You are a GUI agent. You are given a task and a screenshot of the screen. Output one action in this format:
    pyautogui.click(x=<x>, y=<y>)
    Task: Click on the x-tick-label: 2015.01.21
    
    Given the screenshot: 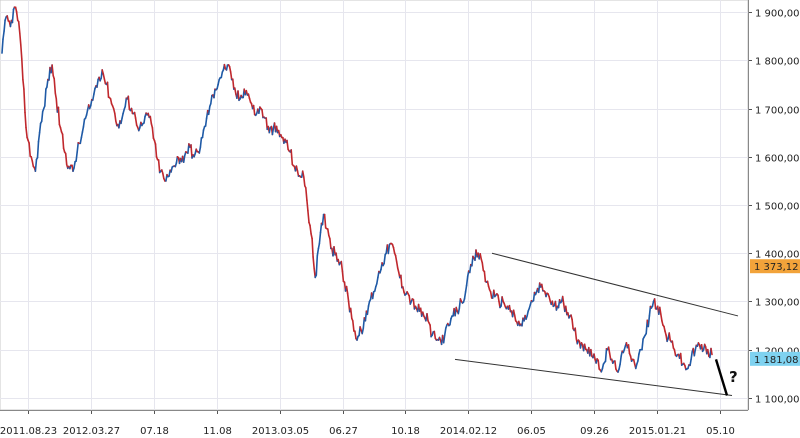 What is the action you would take?
    pyautogui.click(x=657, y=431)
    